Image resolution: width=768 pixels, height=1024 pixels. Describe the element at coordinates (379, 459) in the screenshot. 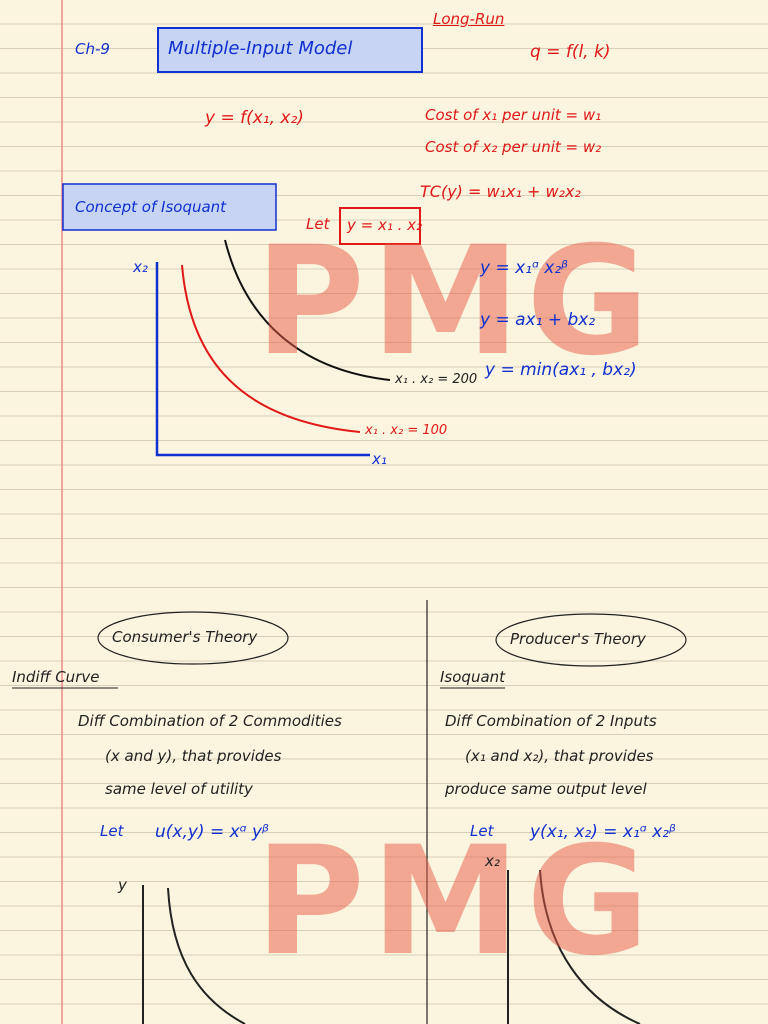

I see `axis-label: x₁` at that location.